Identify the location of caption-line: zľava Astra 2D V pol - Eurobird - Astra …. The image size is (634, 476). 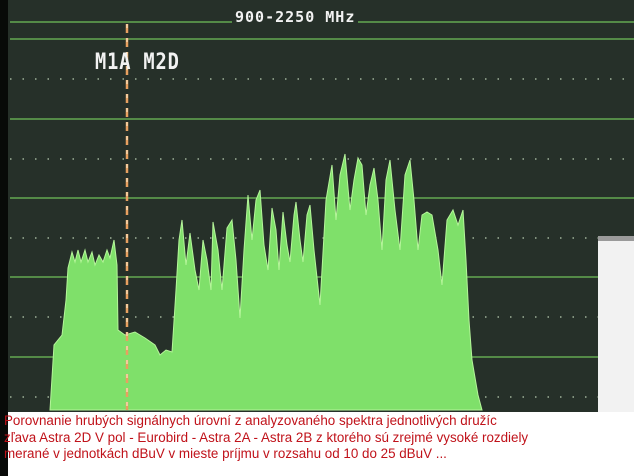
(266, 437).